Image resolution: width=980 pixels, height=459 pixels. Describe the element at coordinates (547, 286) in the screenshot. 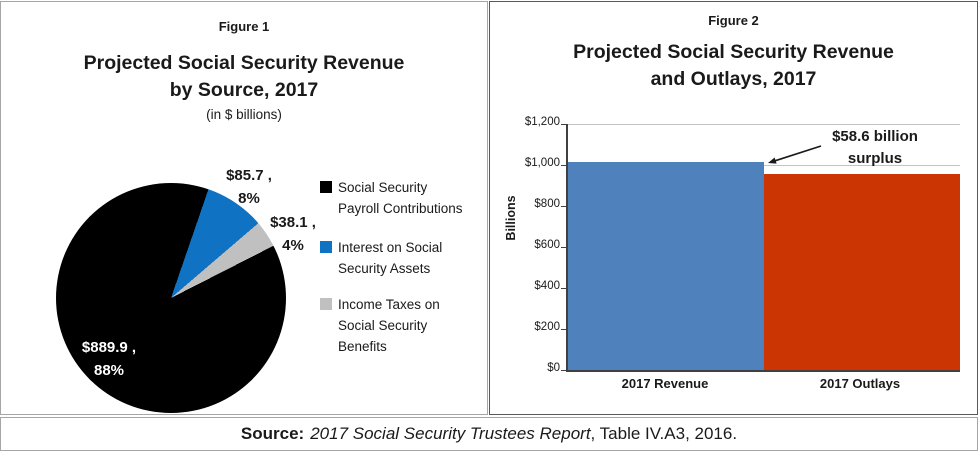

I see `ytick-400: $400` at that location.